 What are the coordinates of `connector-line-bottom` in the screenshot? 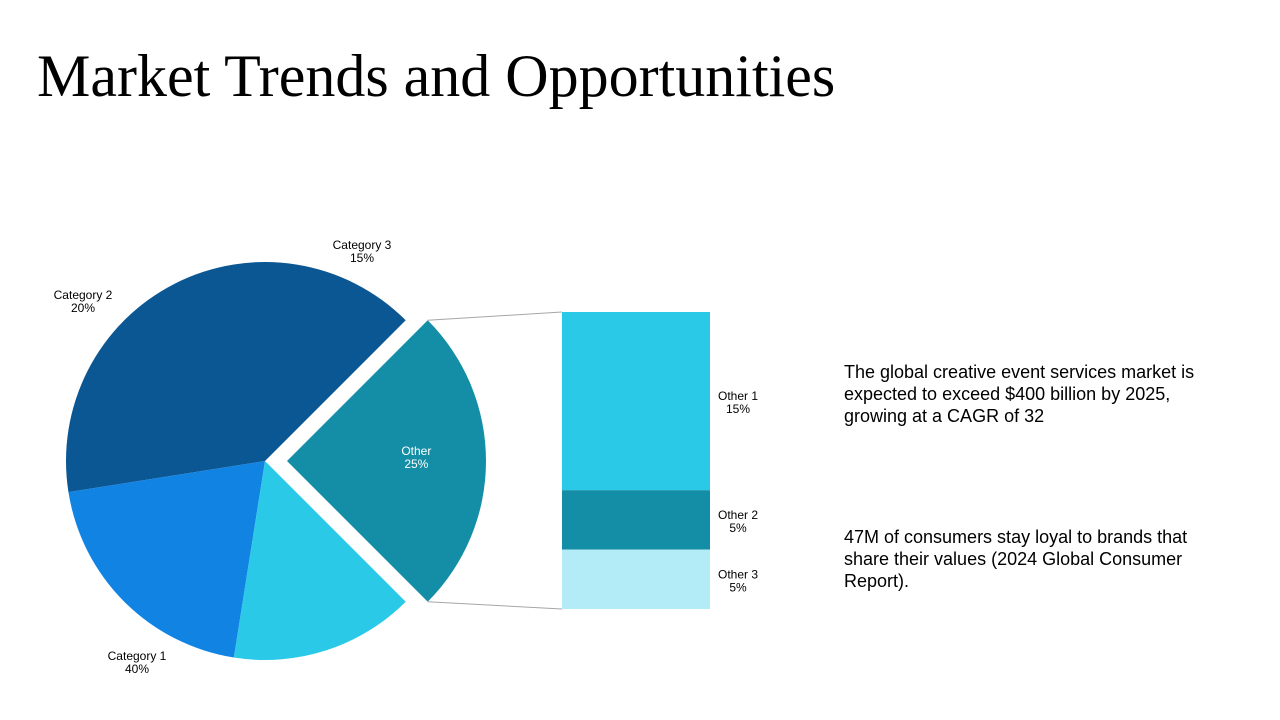 It's located at (495, 605).